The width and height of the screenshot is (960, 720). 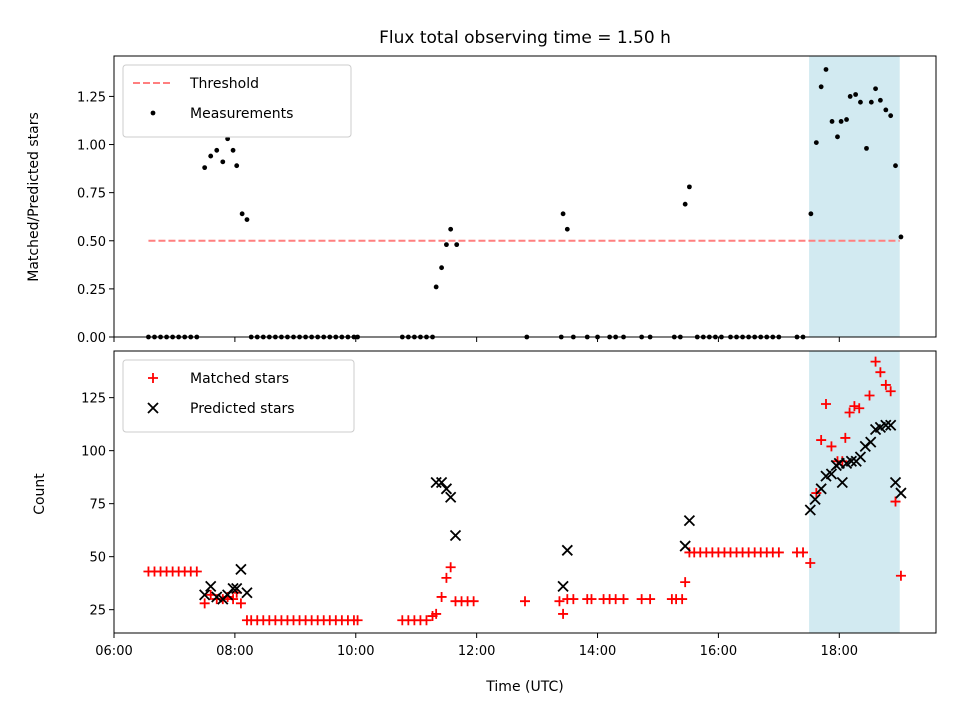 I want to click on bottom-y-tick-label: 125, so click(x=93, y=399).